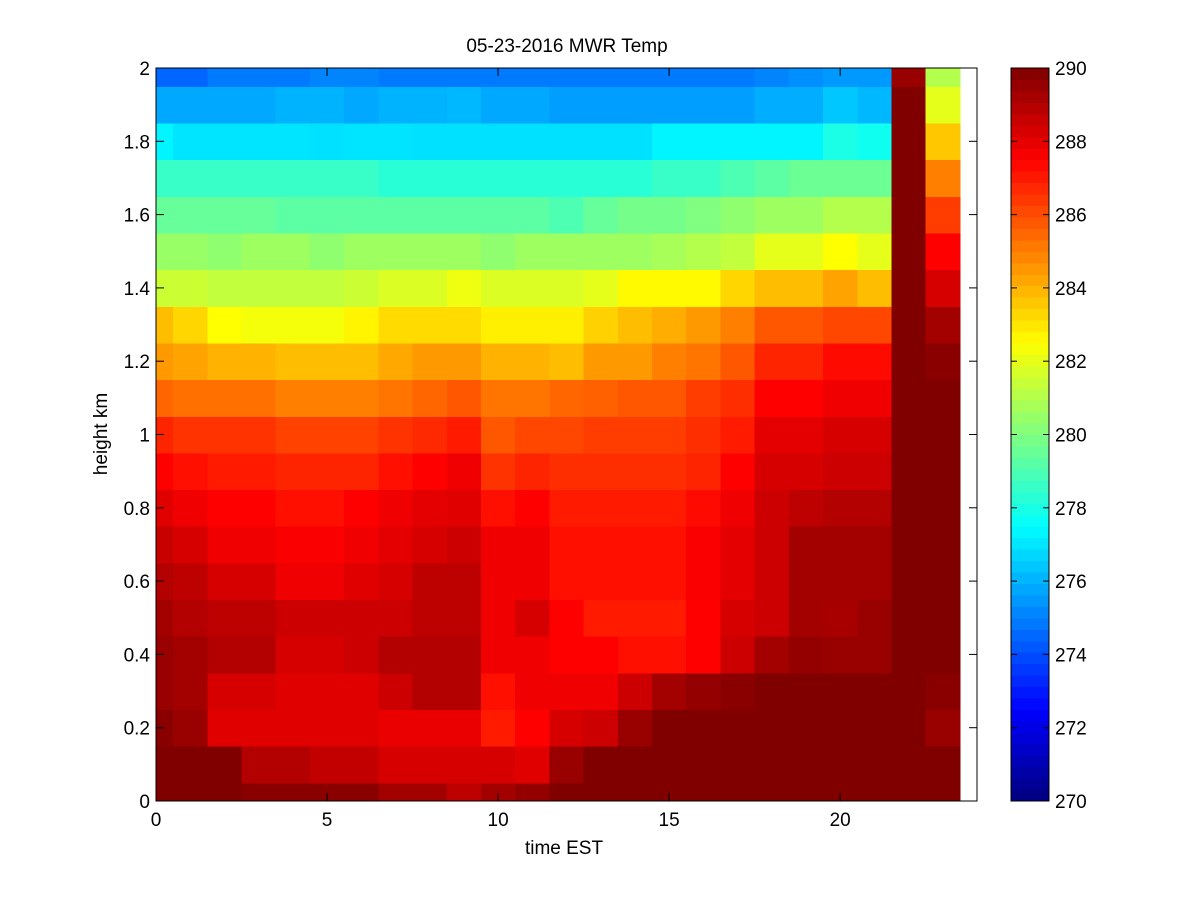  Describe the element at coordinates (327, 820) in the screenshot. I see `x-tick-label: 5` at that location.